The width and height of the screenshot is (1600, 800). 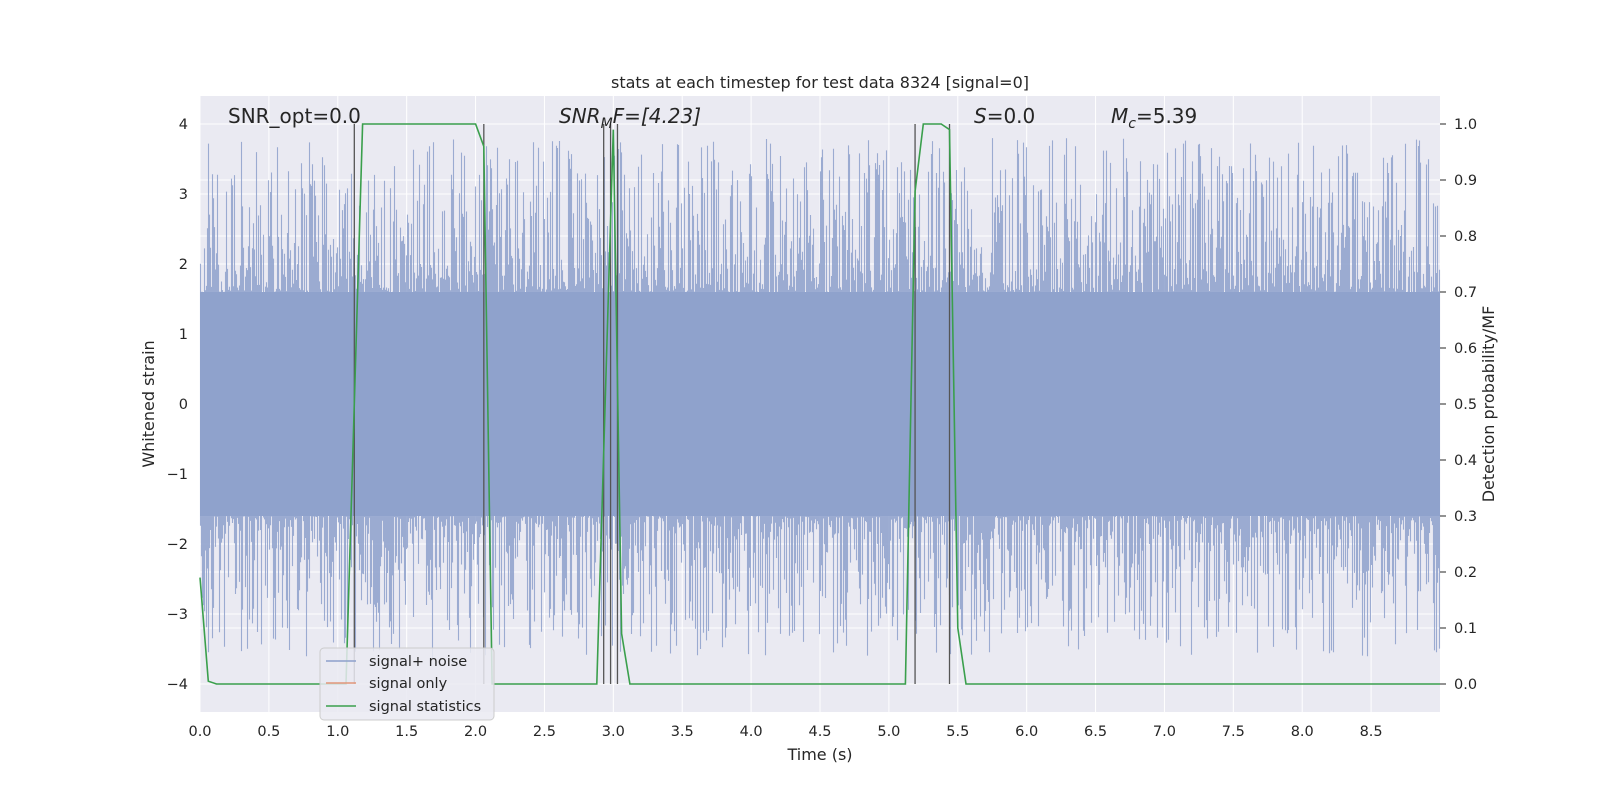 What do you see at coordinates (1465, 181) in the screenshot?
I see `y2-tick-label: 0.9` at bounding box center [1465, 181].